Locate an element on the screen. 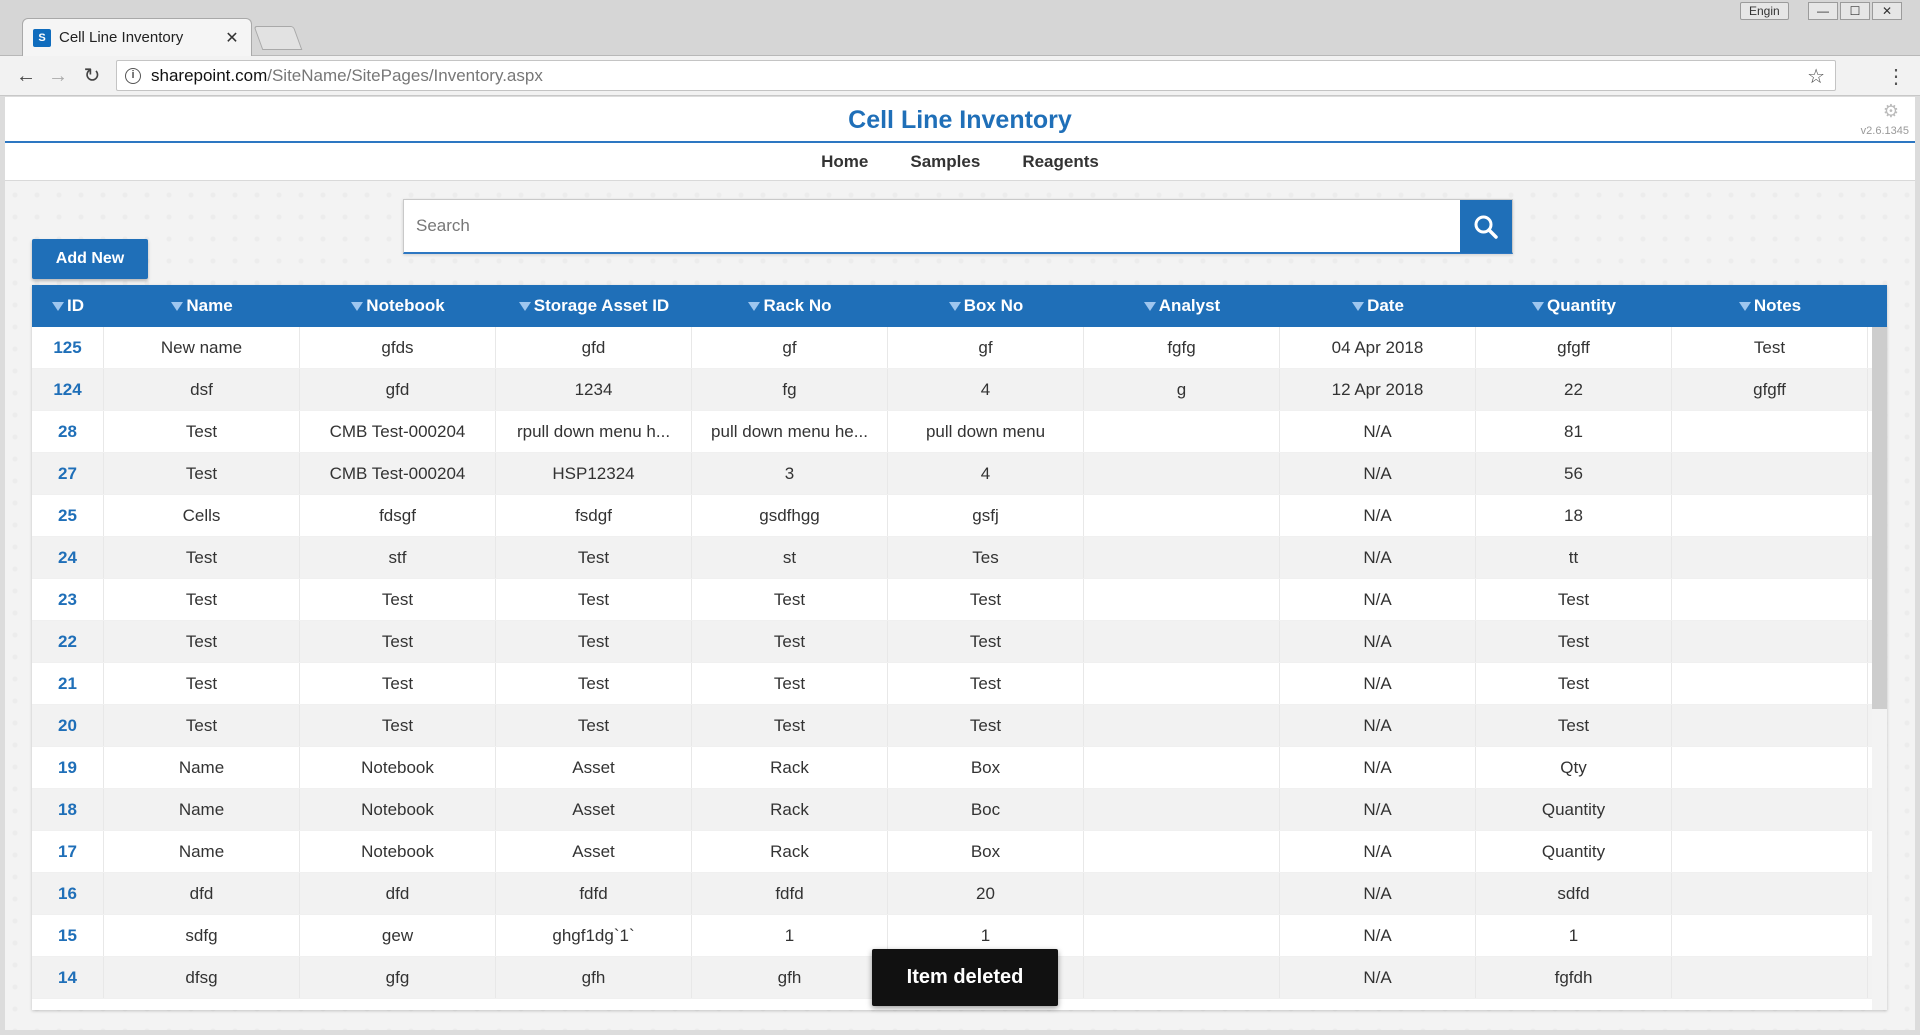 The height and width of the screenshot is (1035, 1920). column-header: Date is located at coordinates (1378, 306).